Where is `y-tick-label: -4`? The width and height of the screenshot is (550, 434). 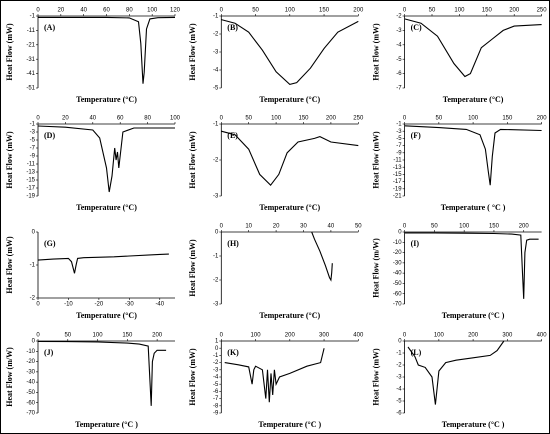
y-tick-label: -4 is located at coordinates (216, 71).